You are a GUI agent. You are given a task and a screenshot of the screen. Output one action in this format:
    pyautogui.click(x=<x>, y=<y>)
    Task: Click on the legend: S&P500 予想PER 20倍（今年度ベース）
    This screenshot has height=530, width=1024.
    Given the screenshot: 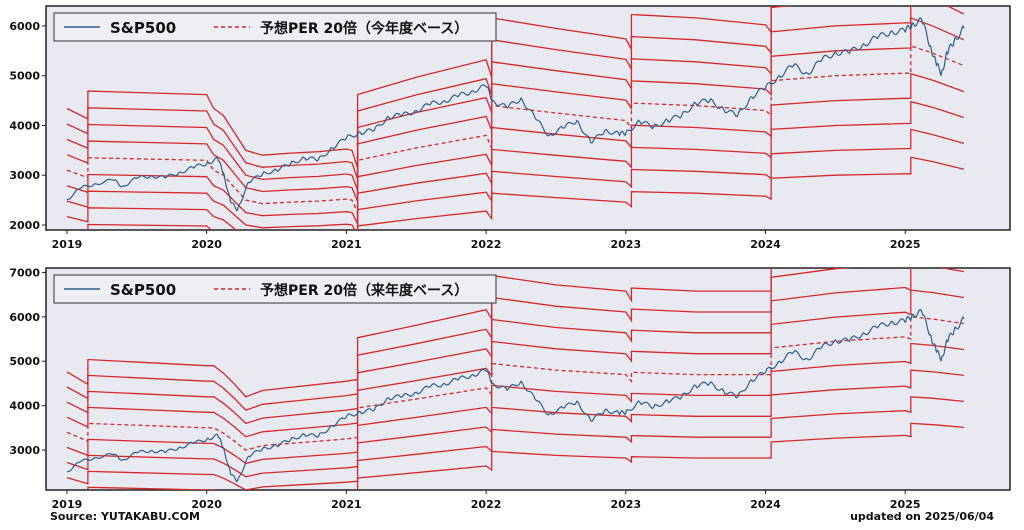 What is the action you would take?
    pyautogui.click(x=275, y=27)
    